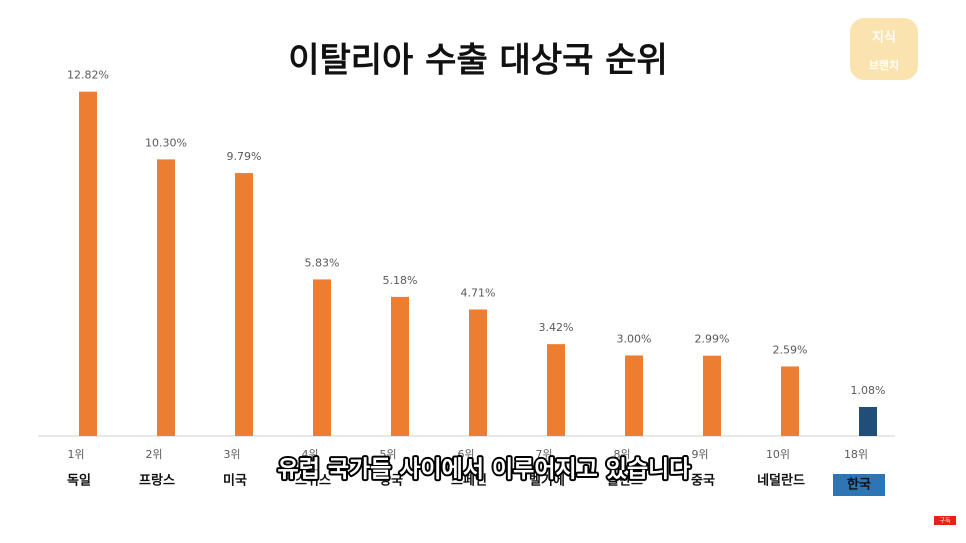 The height and width of the screenshot is (543, 966). What do you see at coordinates (235, 481) in the screenshot?
I see `country-label: 미국` at bounding box center [235, 481].